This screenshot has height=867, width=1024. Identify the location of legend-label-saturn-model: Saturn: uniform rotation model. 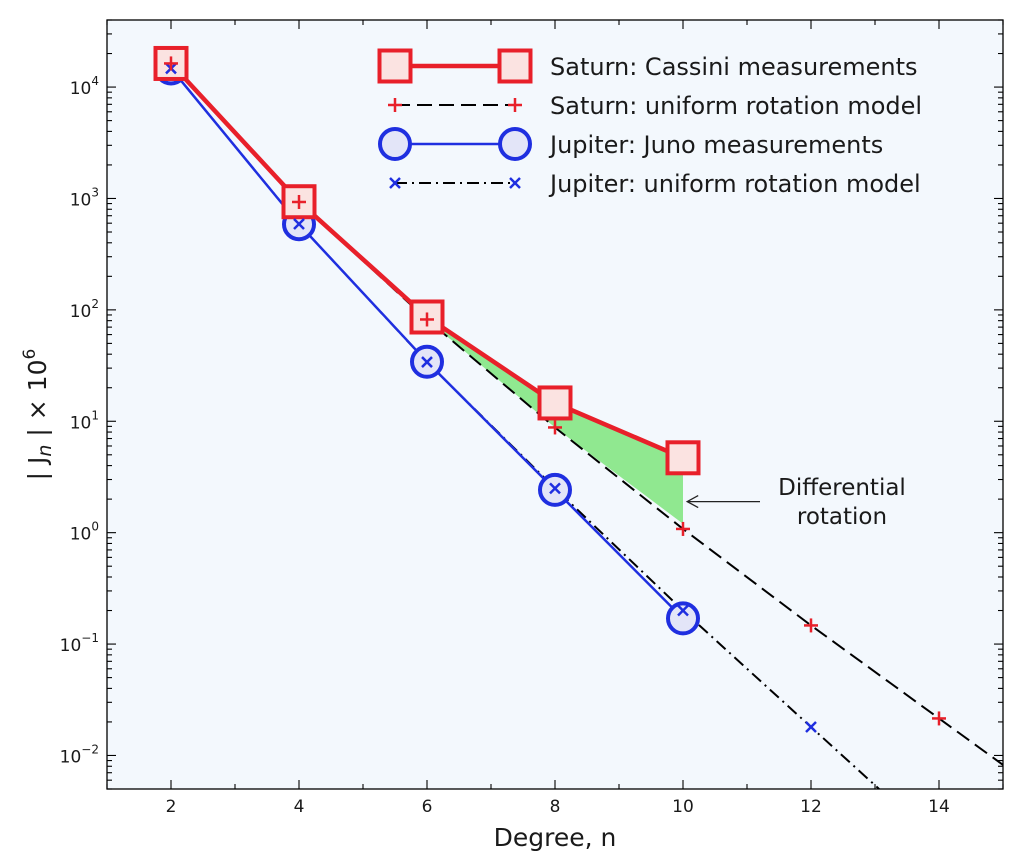
(736, 106).